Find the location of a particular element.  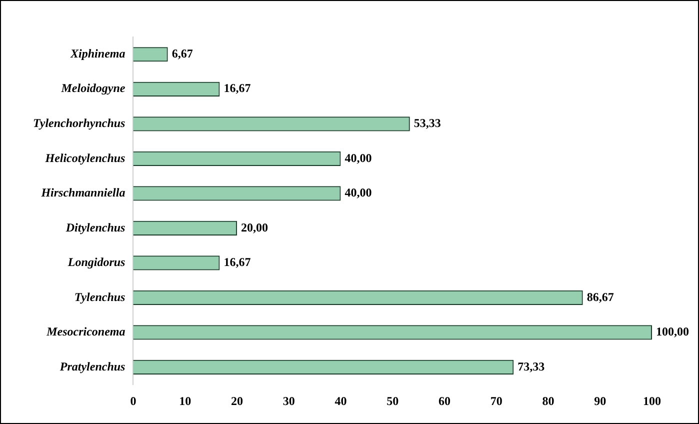

y-tick-label: Meloidogyne is located at coordinates (93, 88).